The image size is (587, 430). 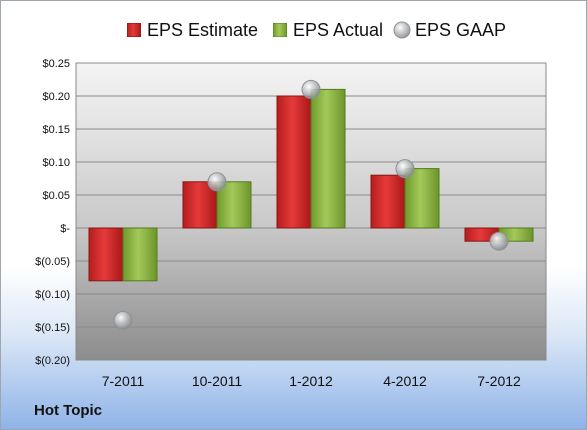 I want to click on legend-label-actual: EPS Actual, so click(x=338, y=29).